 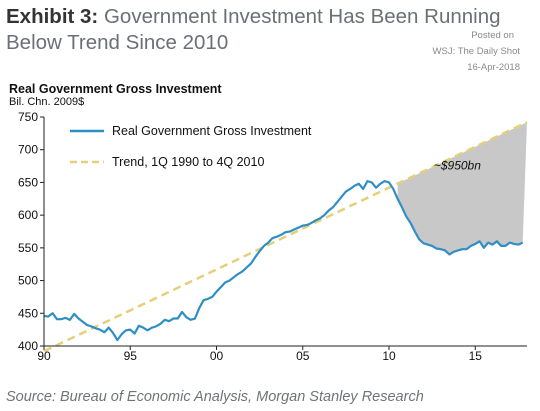 I want to click on y-tick-label: 600, so click(x=28, y=215).